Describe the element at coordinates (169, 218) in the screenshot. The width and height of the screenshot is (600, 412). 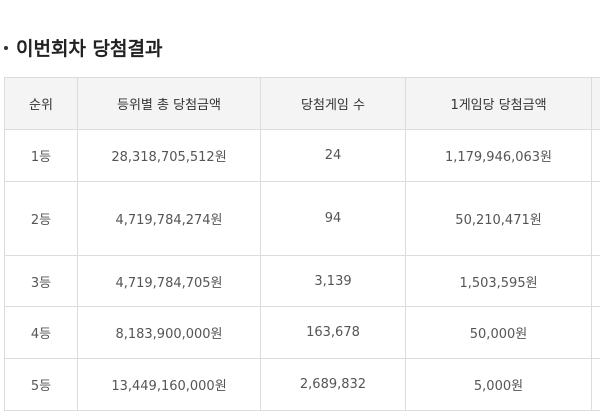
I see `cell-total-amount: 4,719,784,274원` at that location.